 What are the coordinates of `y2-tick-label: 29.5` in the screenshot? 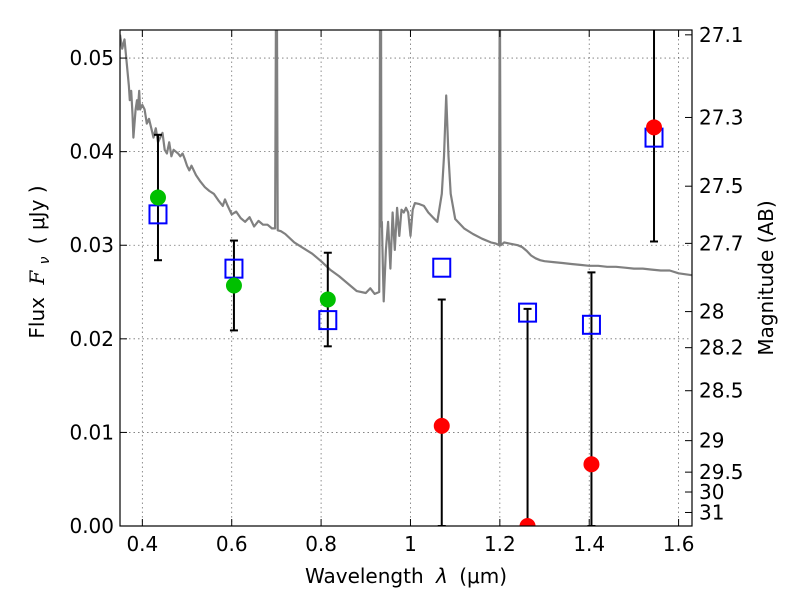 It's located at (721, 472).